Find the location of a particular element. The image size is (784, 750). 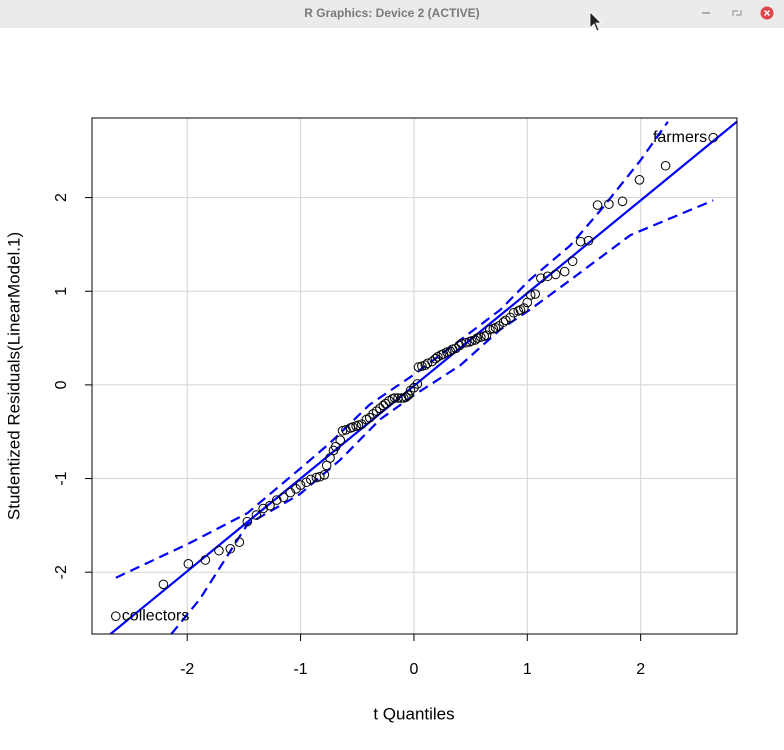

maximize-button is located at coordinates (737, 13).